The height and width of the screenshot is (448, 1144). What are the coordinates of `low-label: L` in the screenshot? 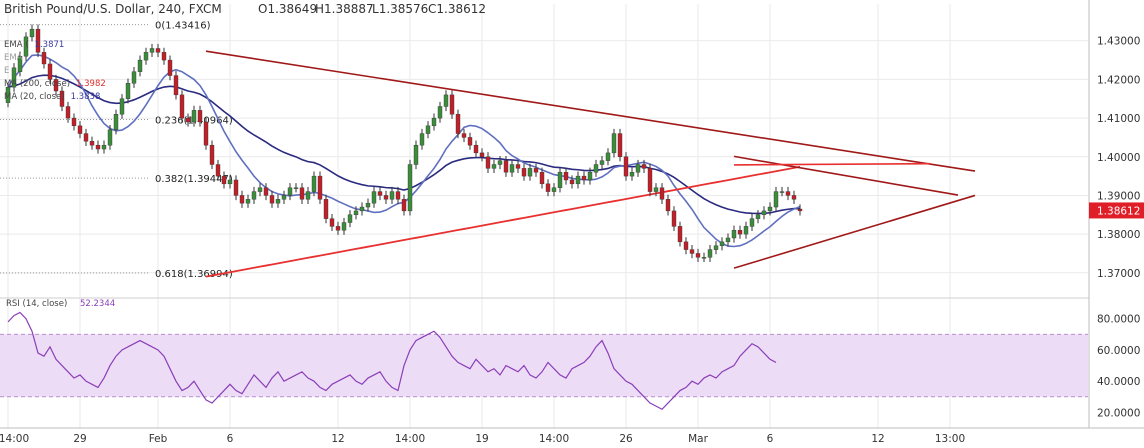 It's located at (375, 9).